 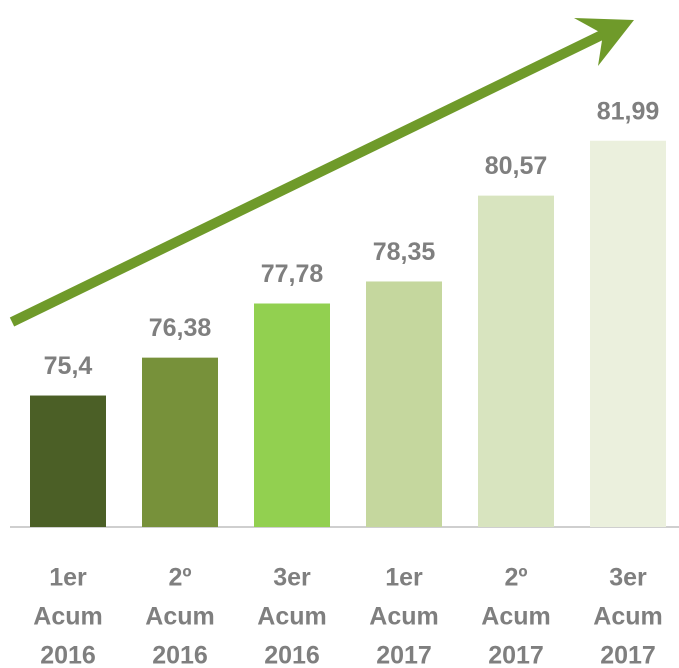 What do you see at coordinates (516, 166) in the screenshot?
I see `value-label: 80,57` at bounding box center [516, 166].